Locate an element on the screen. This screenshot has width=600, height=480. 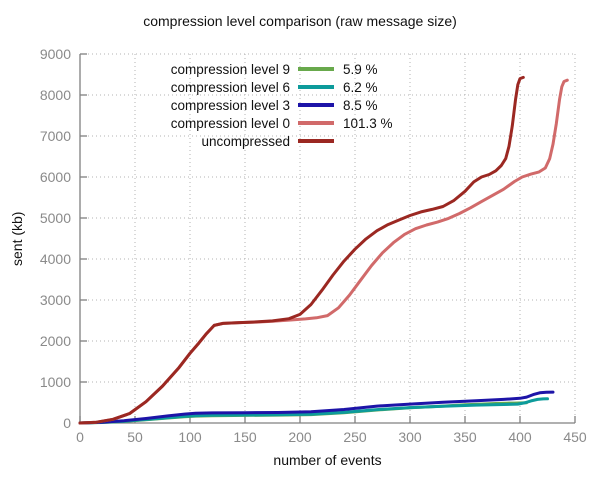
x-tick-label: 200 is located at coordinates (300, 437).